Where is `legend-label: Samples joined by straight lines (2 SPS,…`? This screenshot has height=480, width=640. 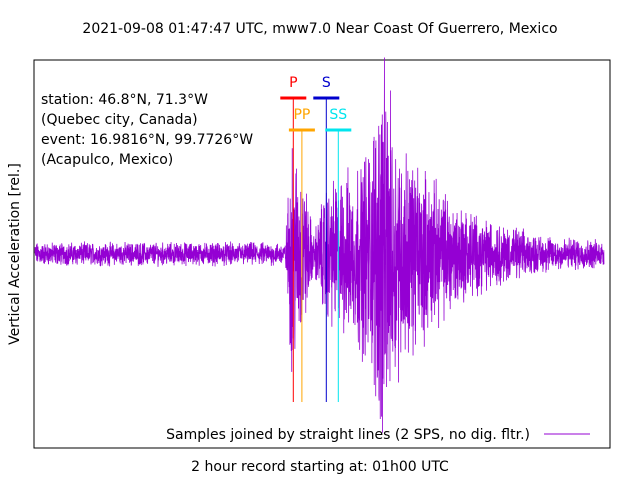
legend-label: Samples joined by straight lines (2 SPS,… is located at coordinates (348, 435).